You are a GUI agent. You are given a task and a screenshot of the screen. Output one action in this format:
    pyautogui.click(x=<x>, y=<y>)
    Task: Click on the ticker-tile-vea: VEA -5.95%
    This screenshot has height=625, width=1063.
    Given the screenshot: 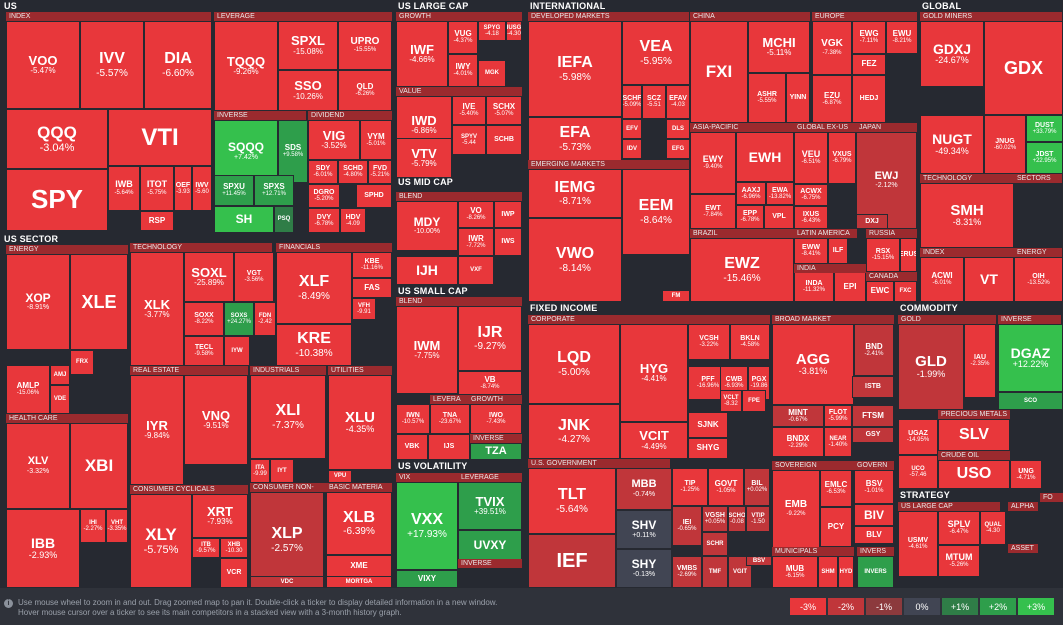 What is the action you would take?
    pyautogui.click(x=656, y=53)
    